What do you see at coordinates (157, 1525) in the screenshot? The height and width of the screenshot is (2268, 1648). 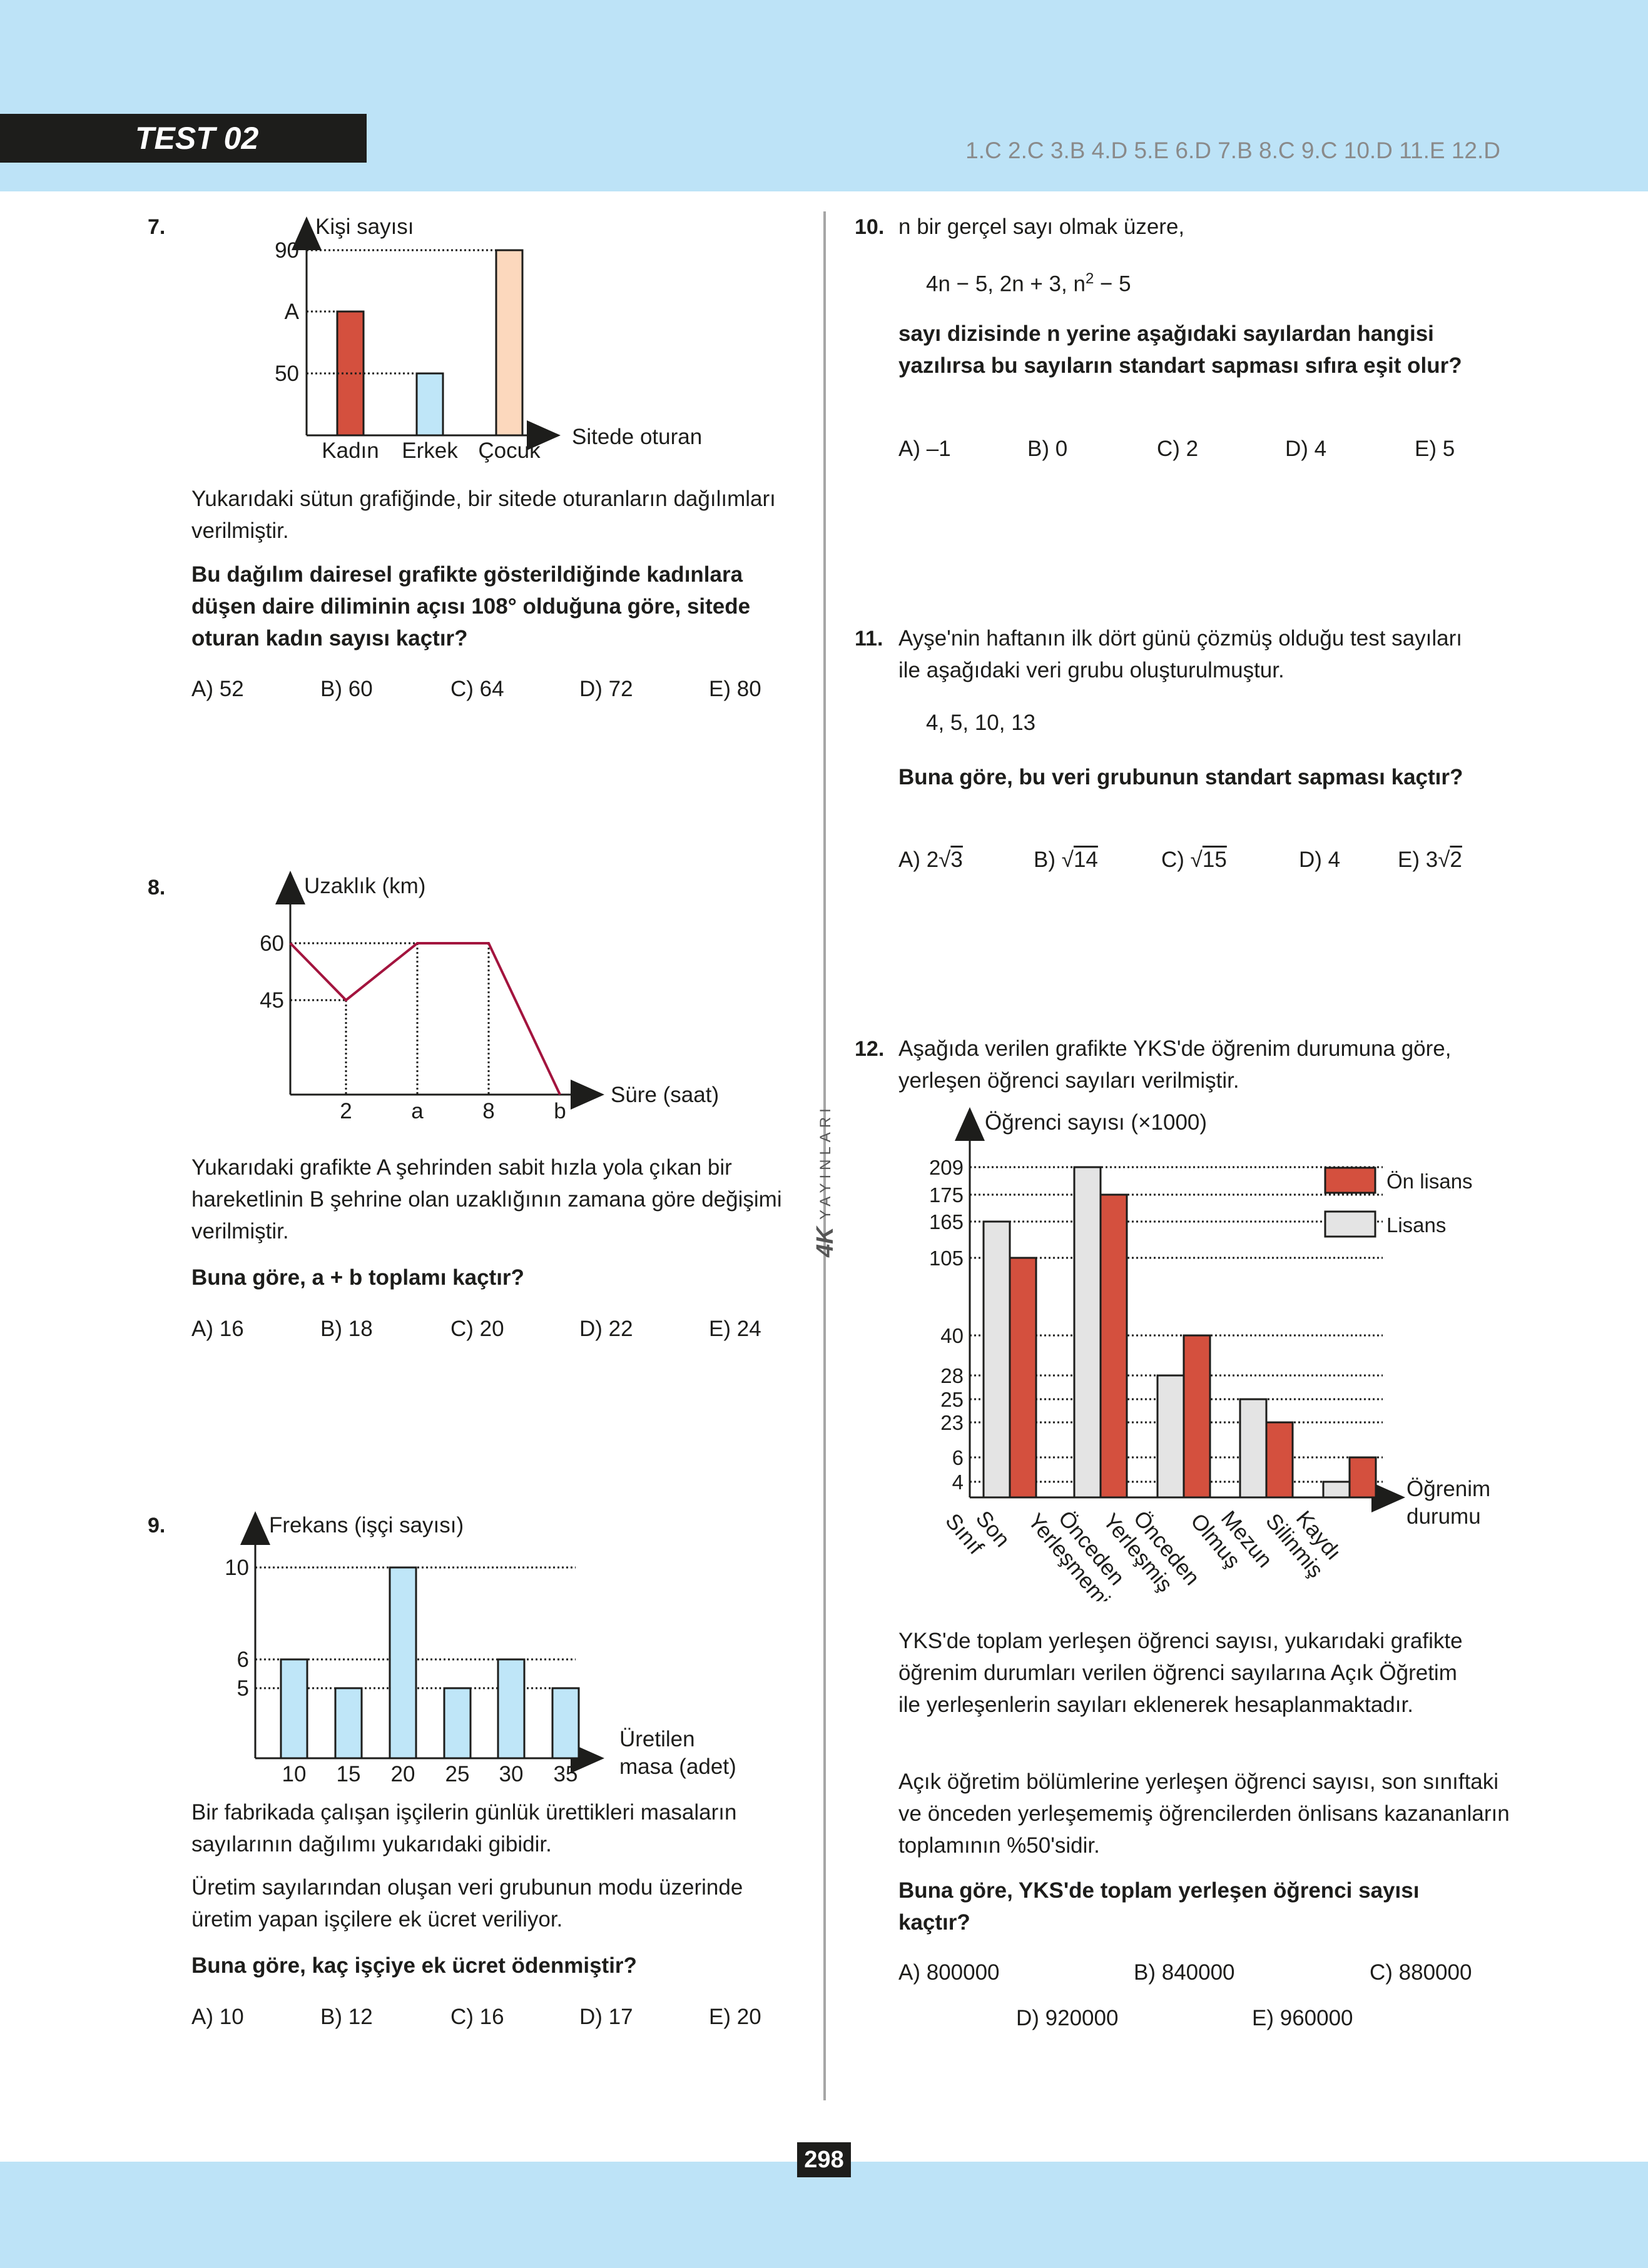 I see `q9-number: 9.` at bounding box center [157, 1525].